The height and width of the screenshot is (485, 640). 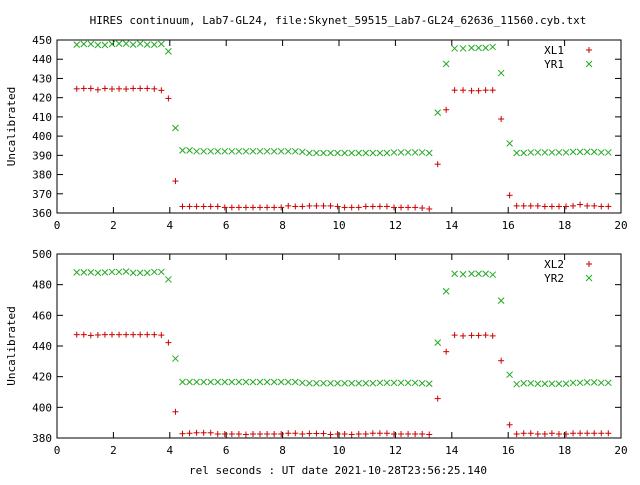 What do you see at coordinates (564, 450) in the screenshot?
I see `x-tick-label: 18` at bounding box center [564, 450].